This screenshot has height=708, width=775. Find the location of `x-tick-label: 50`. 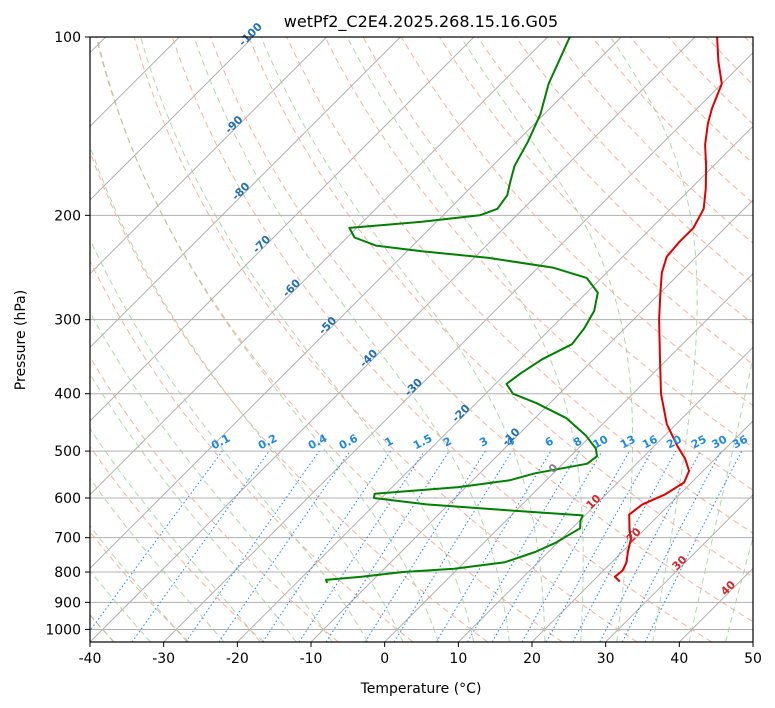

x-tick-label: 50 is located at coordinates (753, 659).